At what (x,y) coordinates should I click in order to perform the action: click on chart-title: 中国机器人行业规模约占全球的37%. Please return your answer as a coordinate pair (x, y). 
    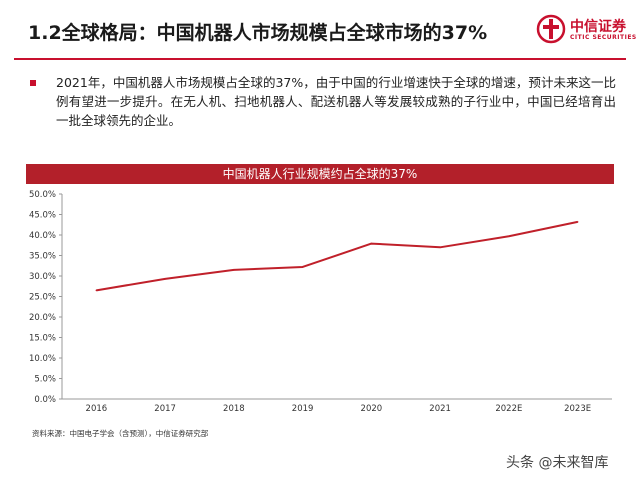
    Looking at the image, I should click on (320, 174).